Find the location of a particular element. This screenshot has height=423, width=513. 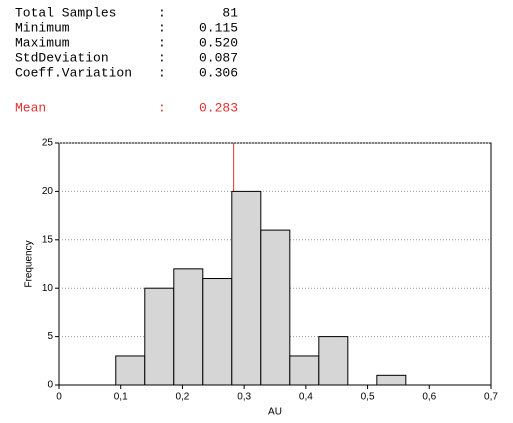

mean-value: 0.283 is located at coordinates (218, 107).